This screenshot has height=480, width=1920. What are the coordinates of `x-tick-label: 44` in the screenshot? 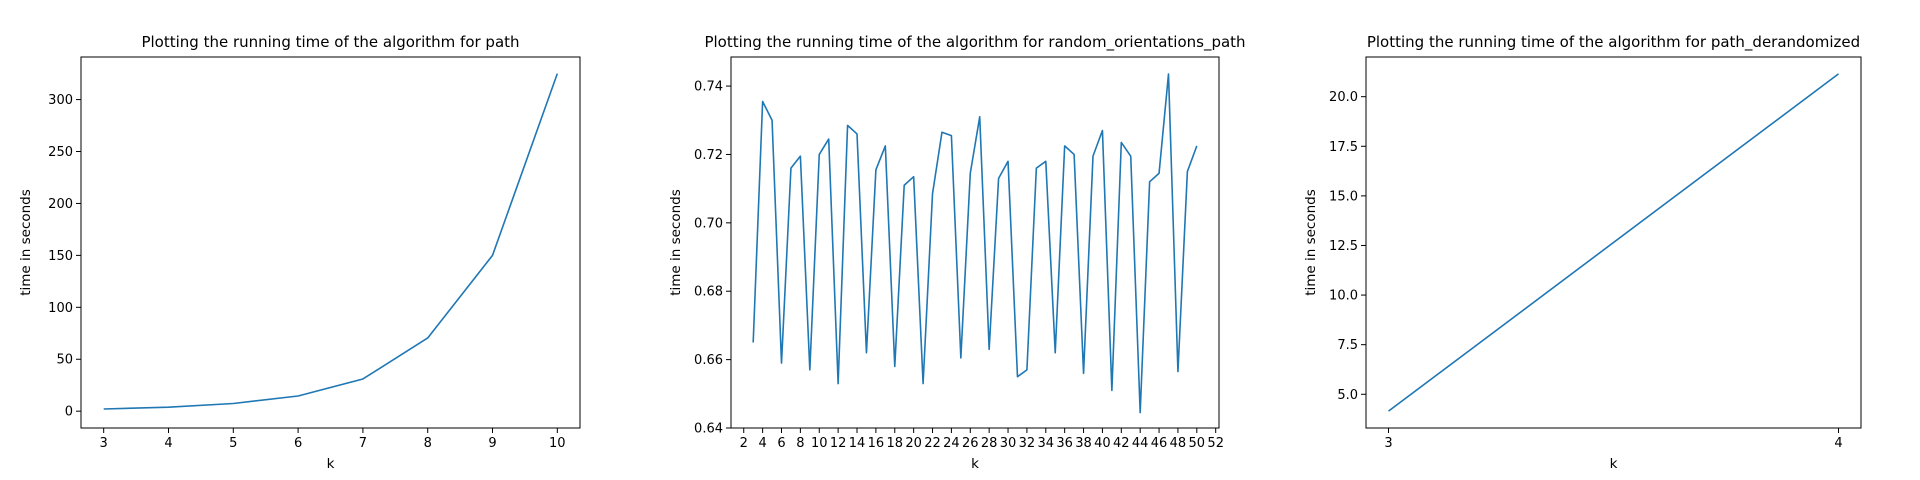 It's located at (1140, 443).